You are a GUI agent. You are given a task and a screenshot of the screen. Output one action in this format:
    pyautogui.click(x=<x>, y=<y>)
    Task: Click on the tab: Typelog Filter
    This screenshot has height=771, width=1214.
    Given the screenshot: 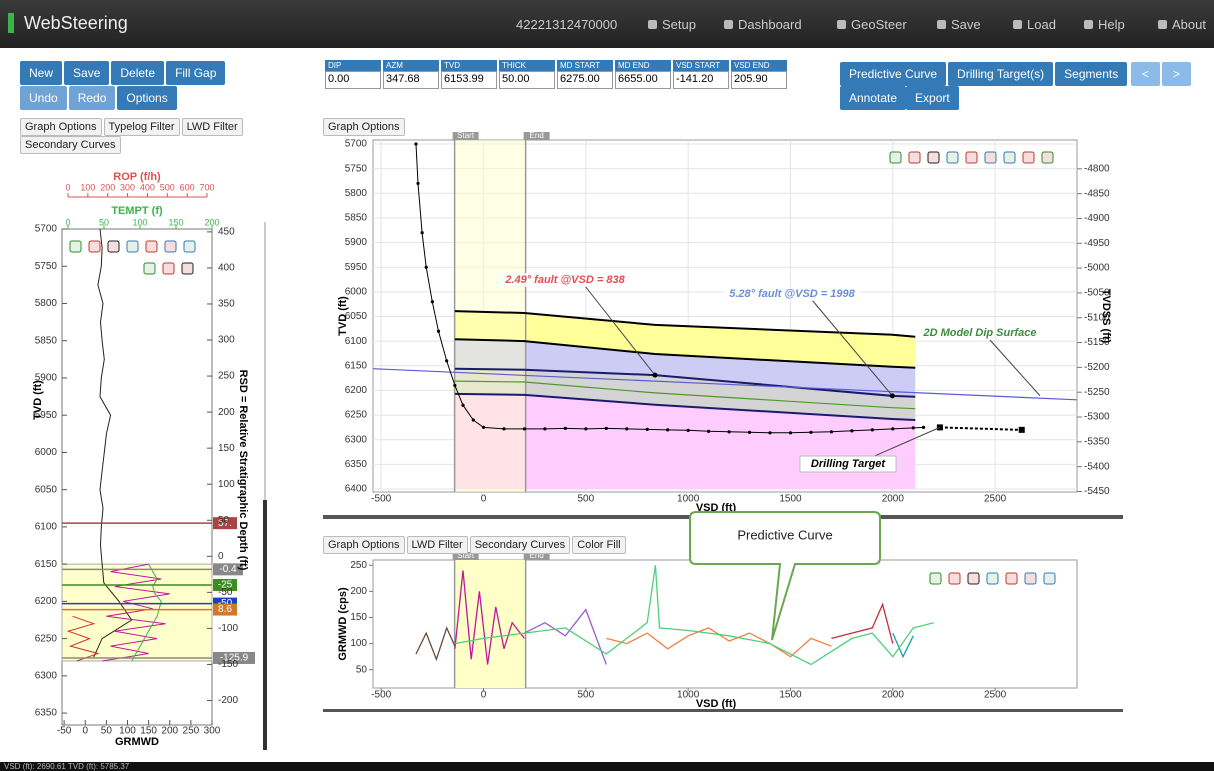 What is the action you would take?
    pyautogui.click(x=141, y=127)
    